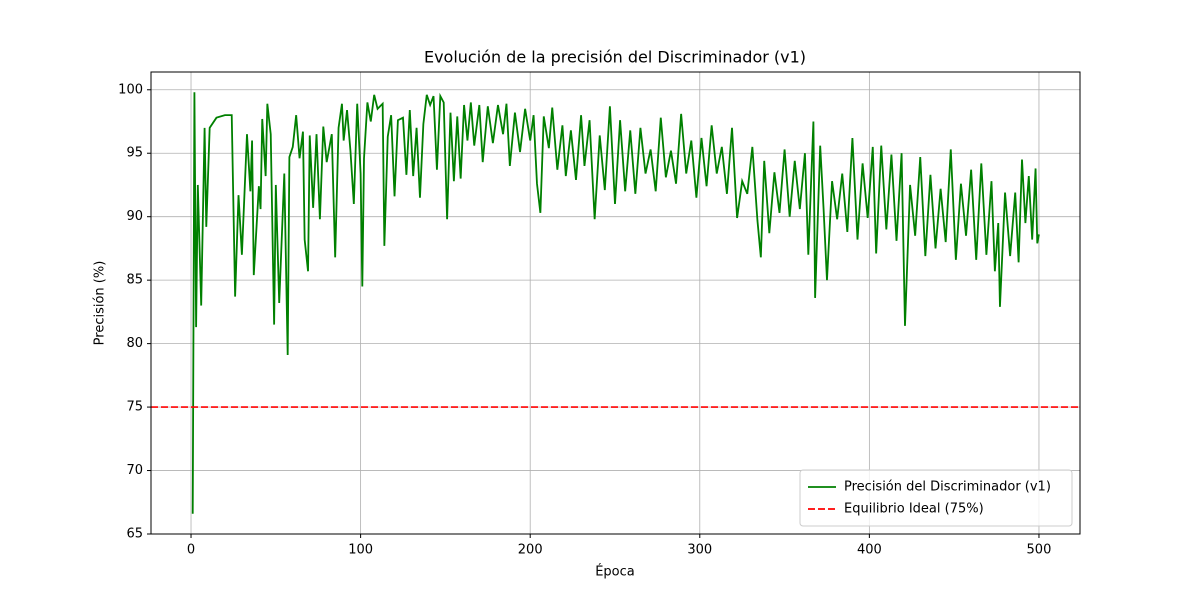  What do you see at coordinates (914, 509) in the screenshot?
I see `legend-label: Equilibrio Ideal (75%)` at bounding box center [914, 509].